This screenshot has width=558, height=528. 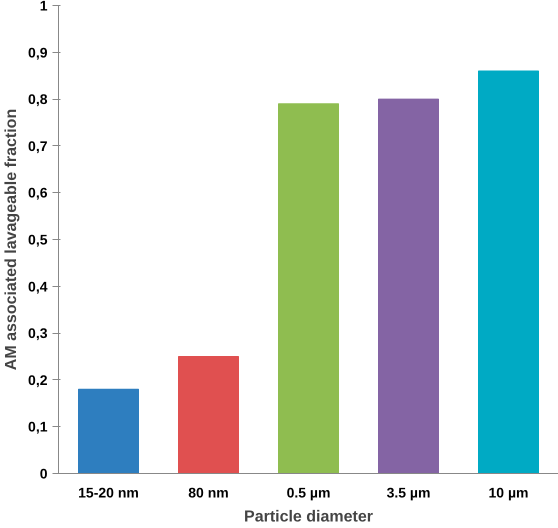 I want to click on y-axis-title: AM associated lavageable fraction, so click(x=11, y=239).